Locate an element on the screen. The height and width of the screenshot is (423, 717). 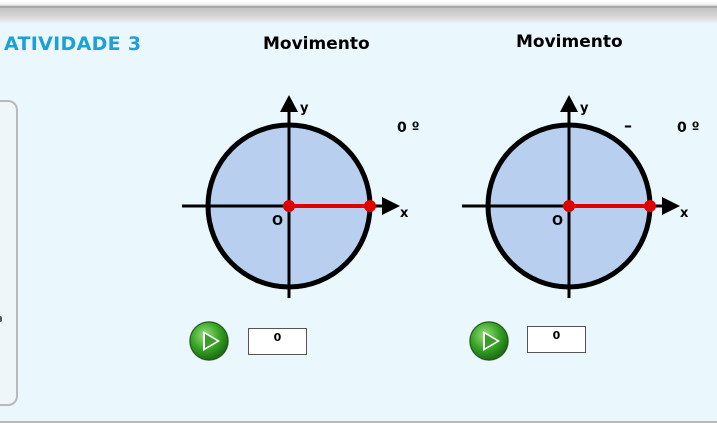
panel-1-title: Movimento is located at coordinates (316, 44).